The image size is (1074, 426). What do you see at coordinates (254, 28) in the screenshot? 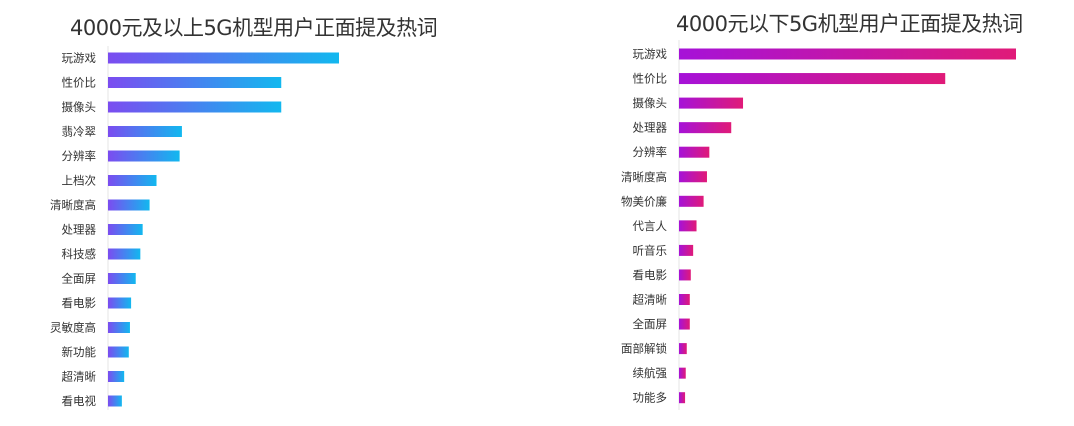
I see `left-chart-title: 4000元及以上5G机型用户正面提及热词` at bounding box center [254, 28].